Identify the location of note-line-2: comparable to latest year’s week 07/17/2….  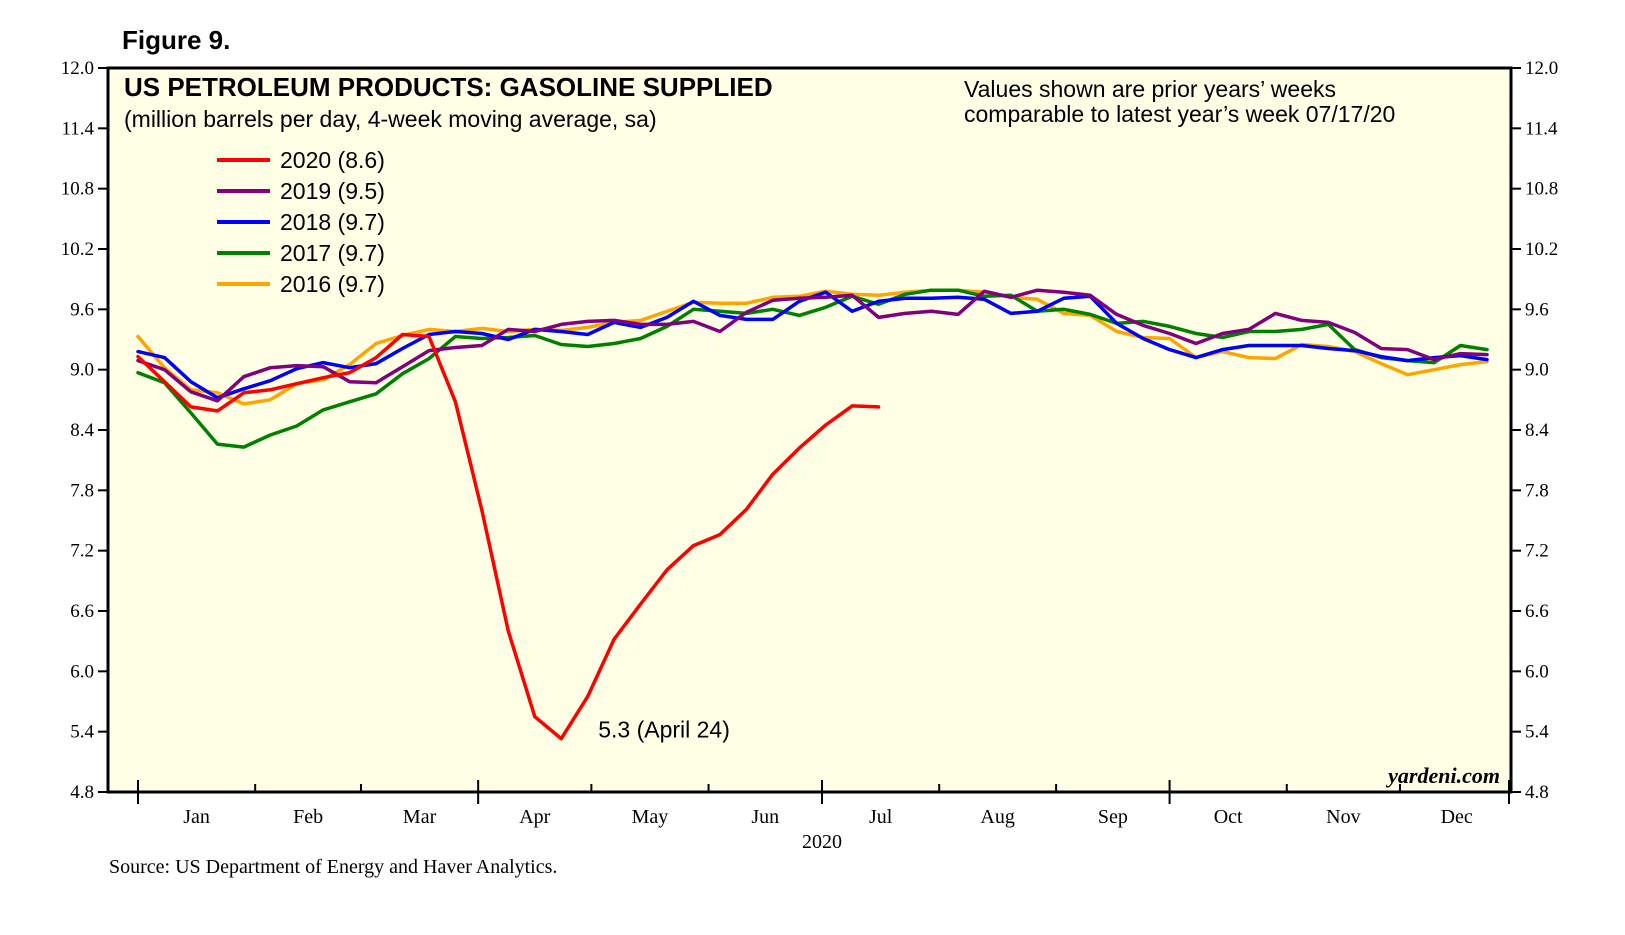
(1179, 114).